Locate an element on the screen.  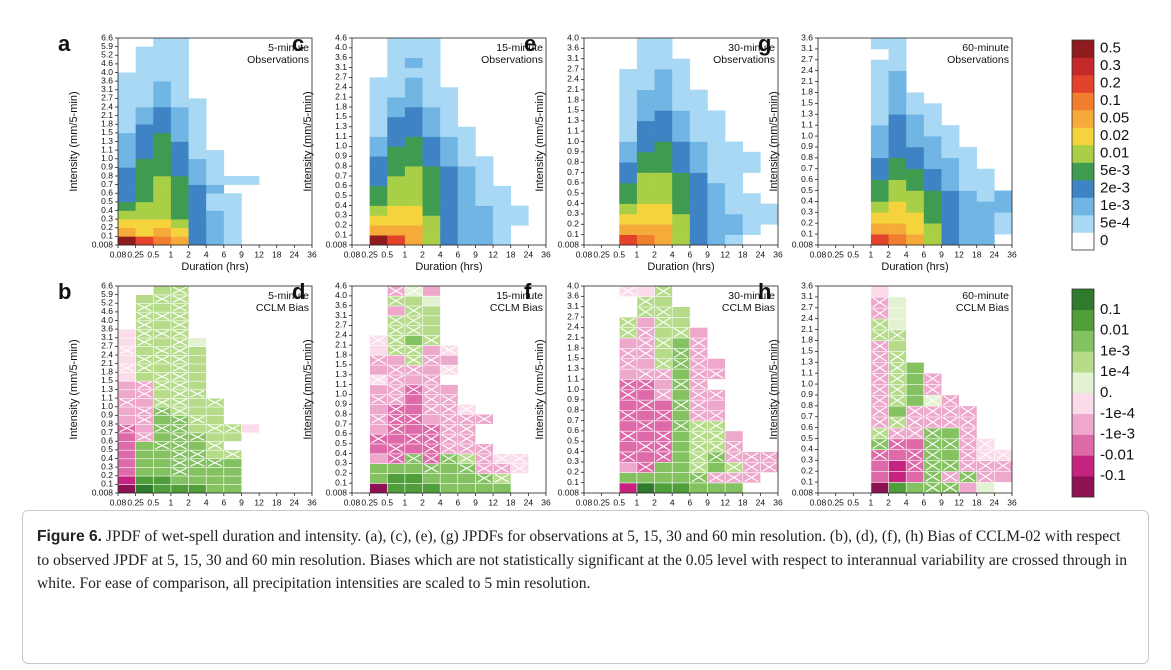
colorbar-label: -1e-3 is located at coordinates (1117, 434).